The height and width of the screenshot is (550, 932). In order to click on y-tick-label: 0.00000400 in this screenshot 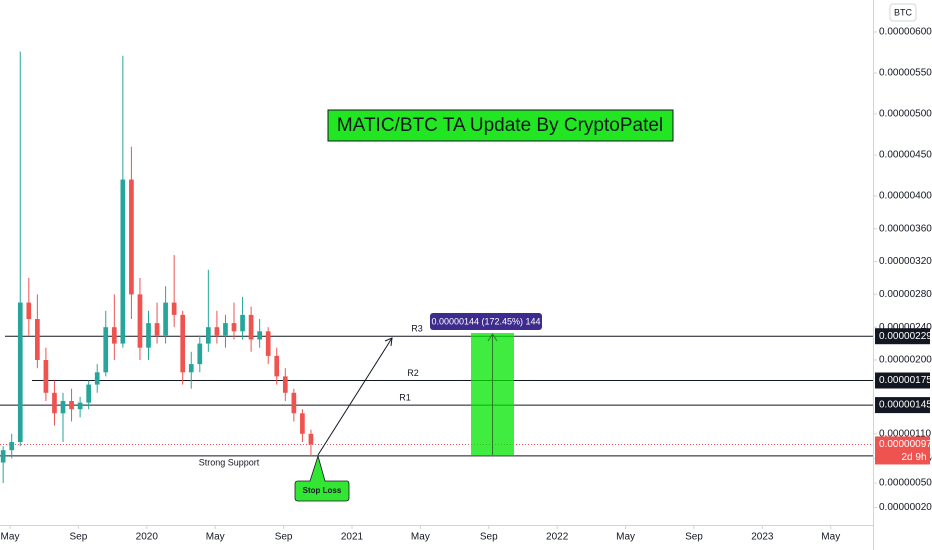, I will do `click(905, 196)`.